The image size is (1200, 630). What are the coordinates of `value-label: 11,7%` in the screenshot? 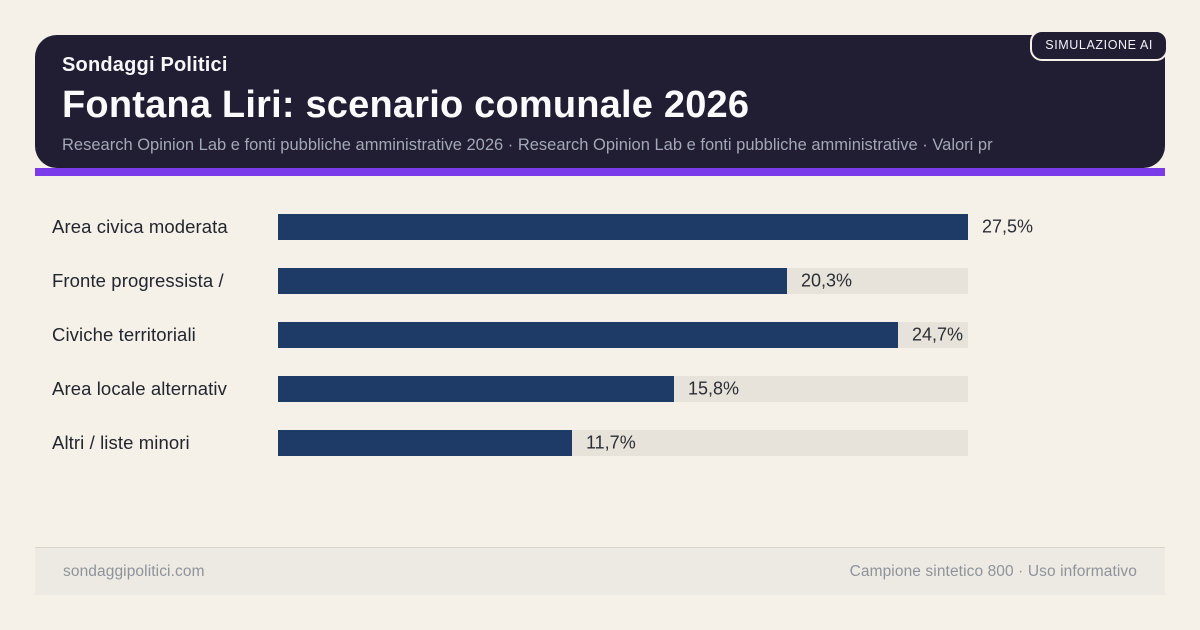 It's located at (611, 442).